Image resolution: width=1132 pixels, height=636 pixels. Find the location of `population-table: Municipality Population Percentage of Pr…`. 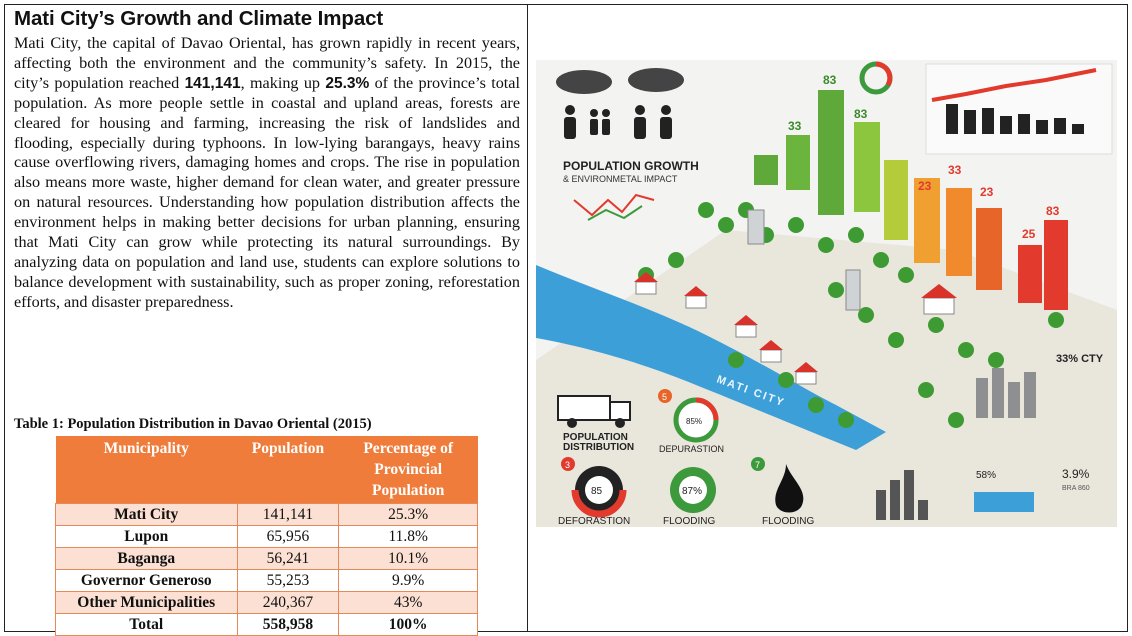

population-table: Municipality Population Percentage of Pr… is located at coordinates (266, 536).